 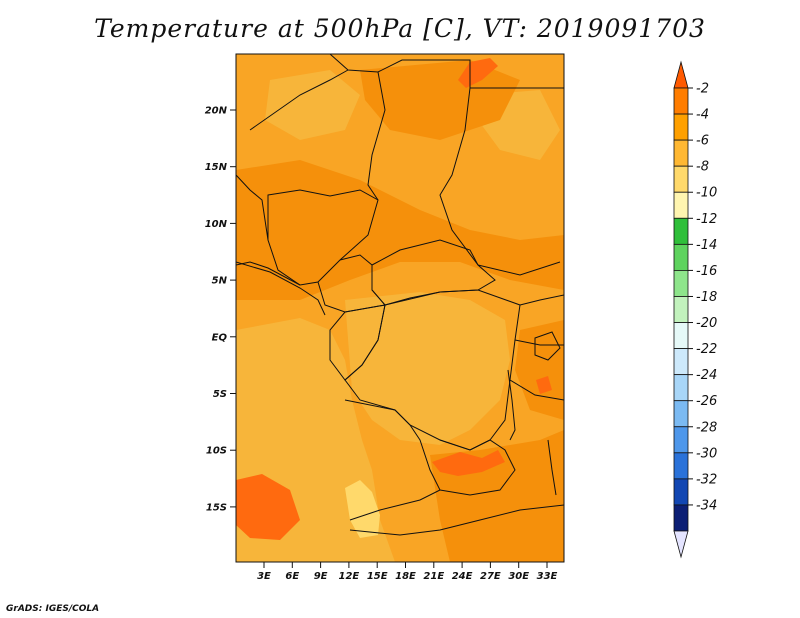 What do you see at coordinates (702, 141) in the screenshot?
I see `colorbar-label: -6` at bounding box center [702, 141].